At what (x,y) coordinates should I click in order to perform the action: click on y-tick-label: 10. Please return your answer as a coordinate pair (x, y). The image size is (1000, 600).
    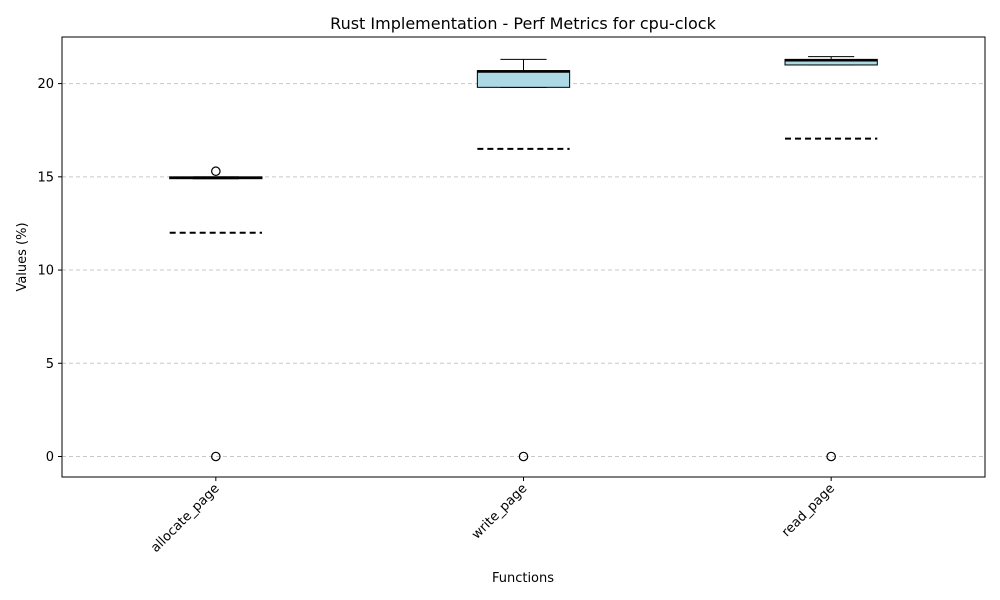
    Looking at the image, I should click on (45, 271).